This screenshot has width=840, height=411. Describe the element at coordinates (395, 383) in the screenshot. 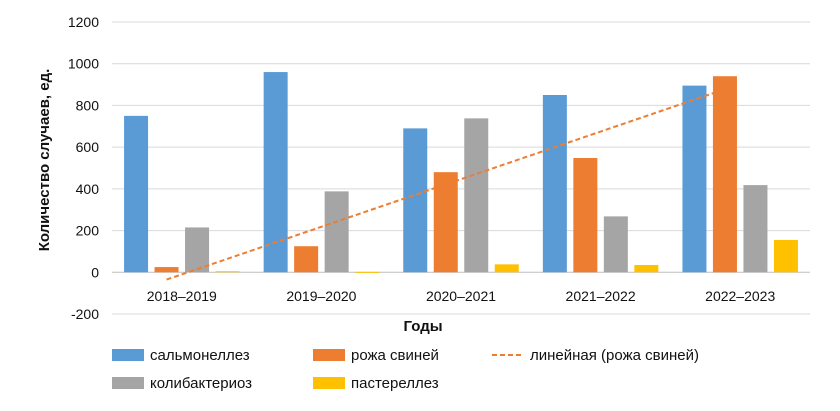

I see `legend-label: пастереллез` at that location.